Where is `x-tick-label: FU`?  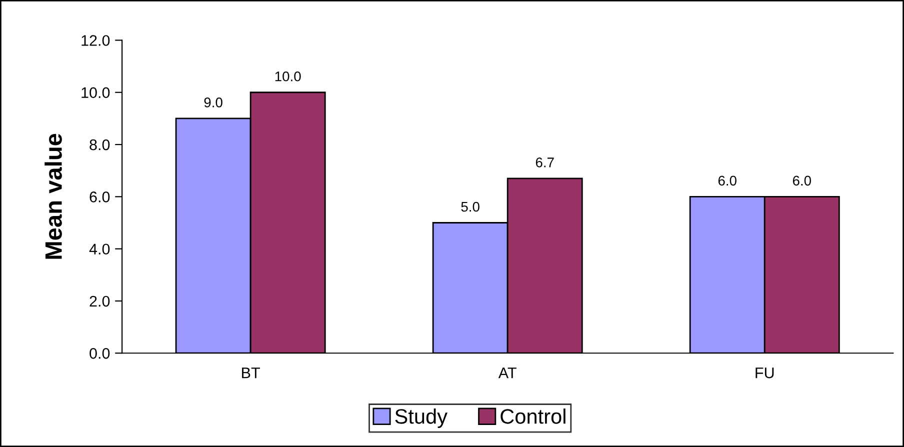
x-tick-label: FU is located at coordinates (765, 373).